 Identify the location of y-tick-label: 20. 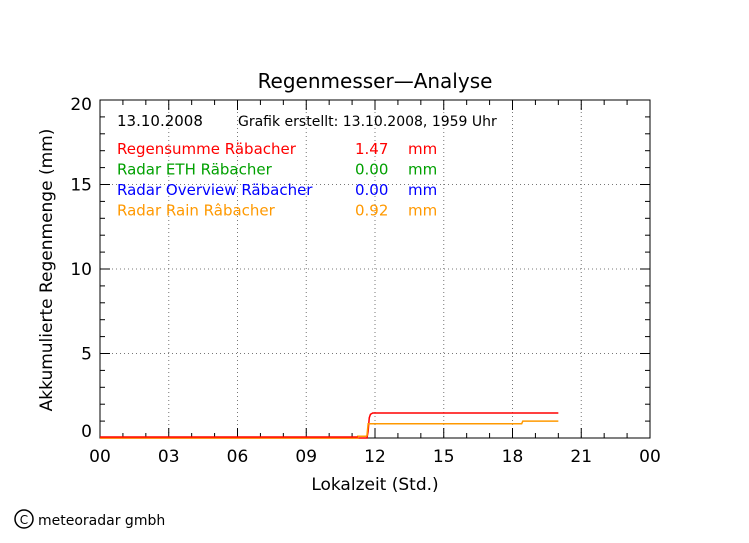
(81, 105).